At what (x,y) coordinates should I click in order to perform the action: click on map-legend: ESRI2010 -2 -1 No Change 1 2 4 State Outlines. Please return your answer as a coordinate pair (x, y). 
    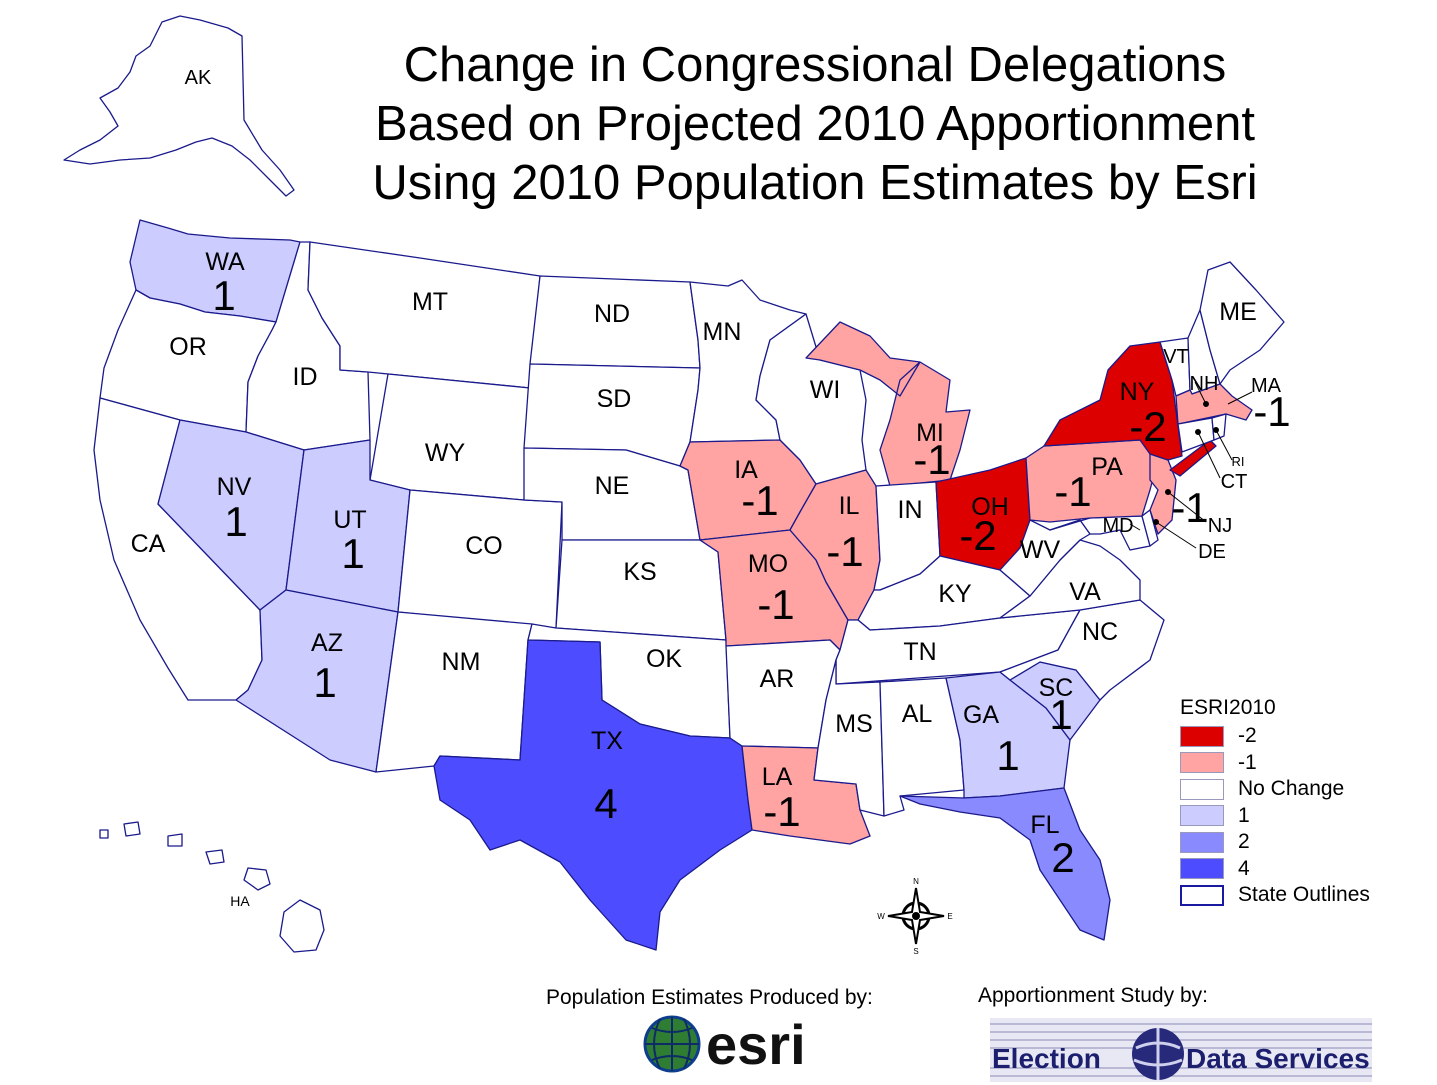
    Looking at the image, I should click on (1275, 802).